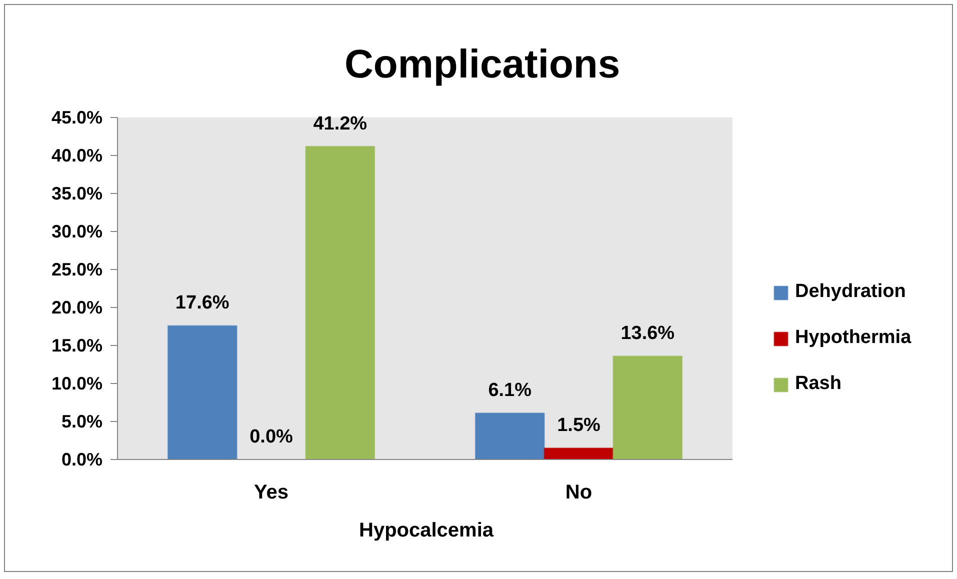 This screenshot has height=579, width=957. What do you see at coordinates (578, 493) in the screenshot?
I see `x-tick-label: No` at bounding box center [578, 493].